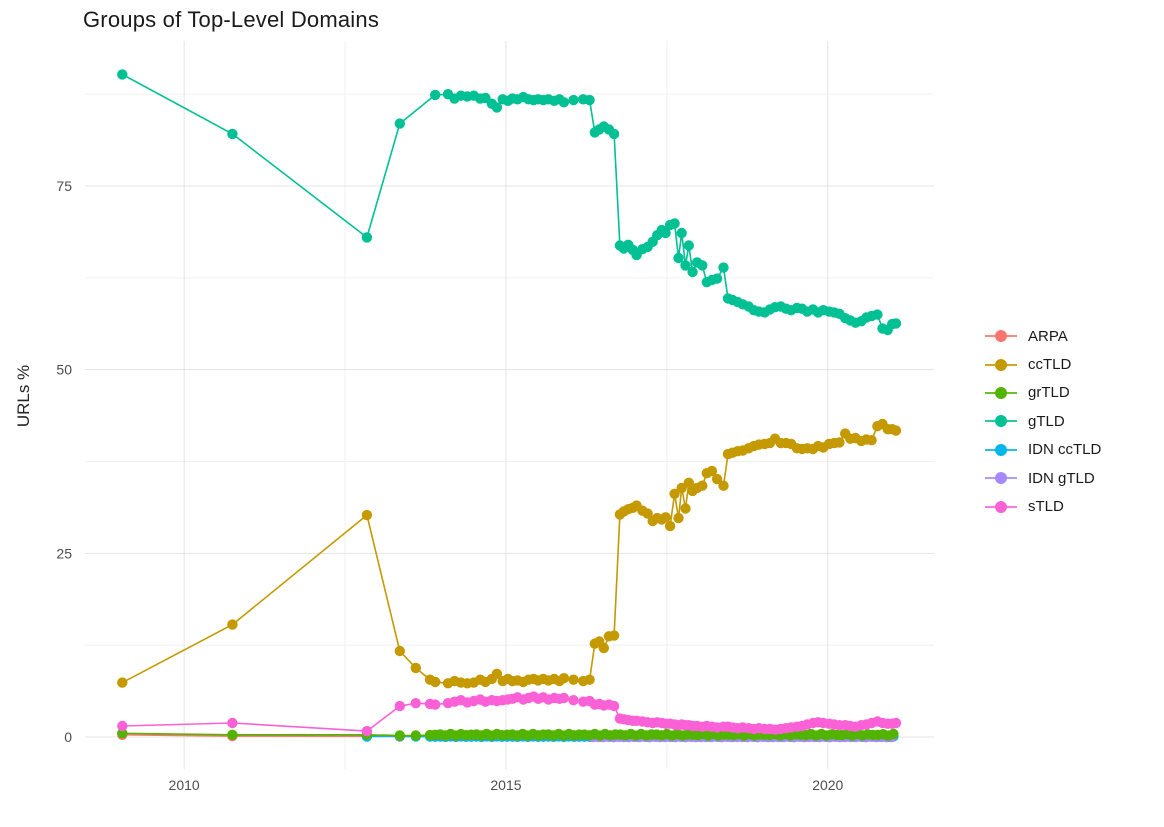 Image resolution: width=1164 pixels, height=827 pixels. What do you see at coordinates (184, 785) in the screenshot?
I see `x-tick-label: 2010` at bounding box center [184, 785].